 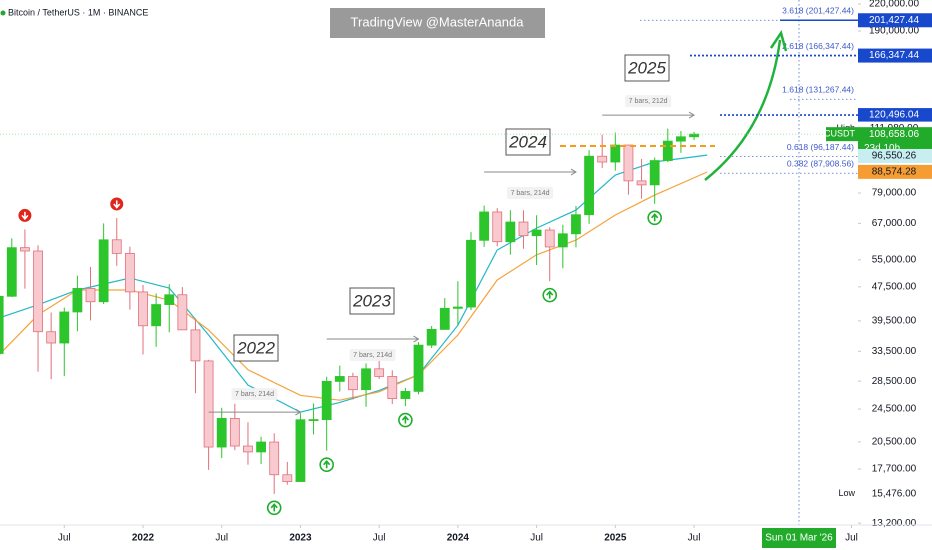 I want to click on fib-label: 0.382 (87,908.56), so click(x=820, y=164).